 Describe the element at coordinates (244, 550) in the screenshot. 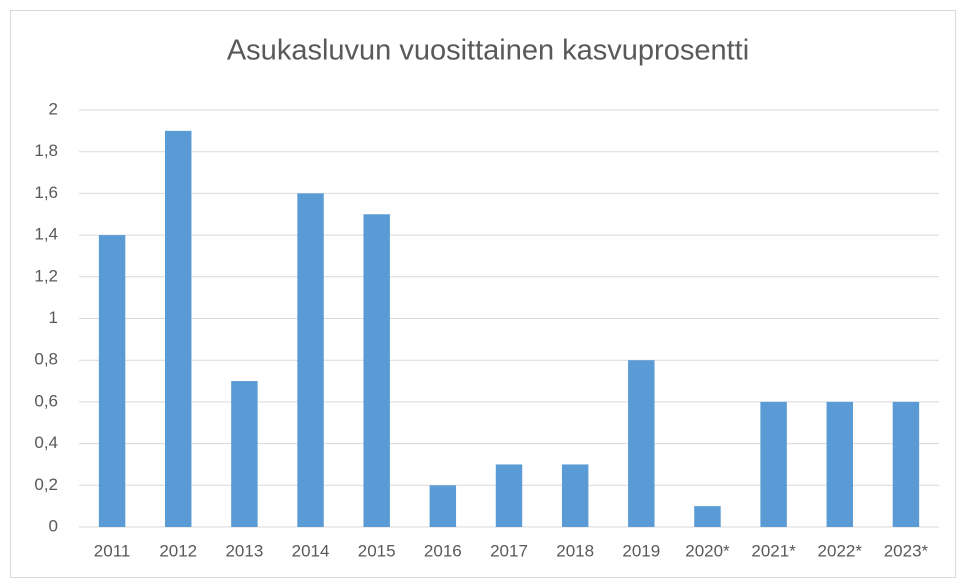

I see `x-tick-label: 2013` at that location.